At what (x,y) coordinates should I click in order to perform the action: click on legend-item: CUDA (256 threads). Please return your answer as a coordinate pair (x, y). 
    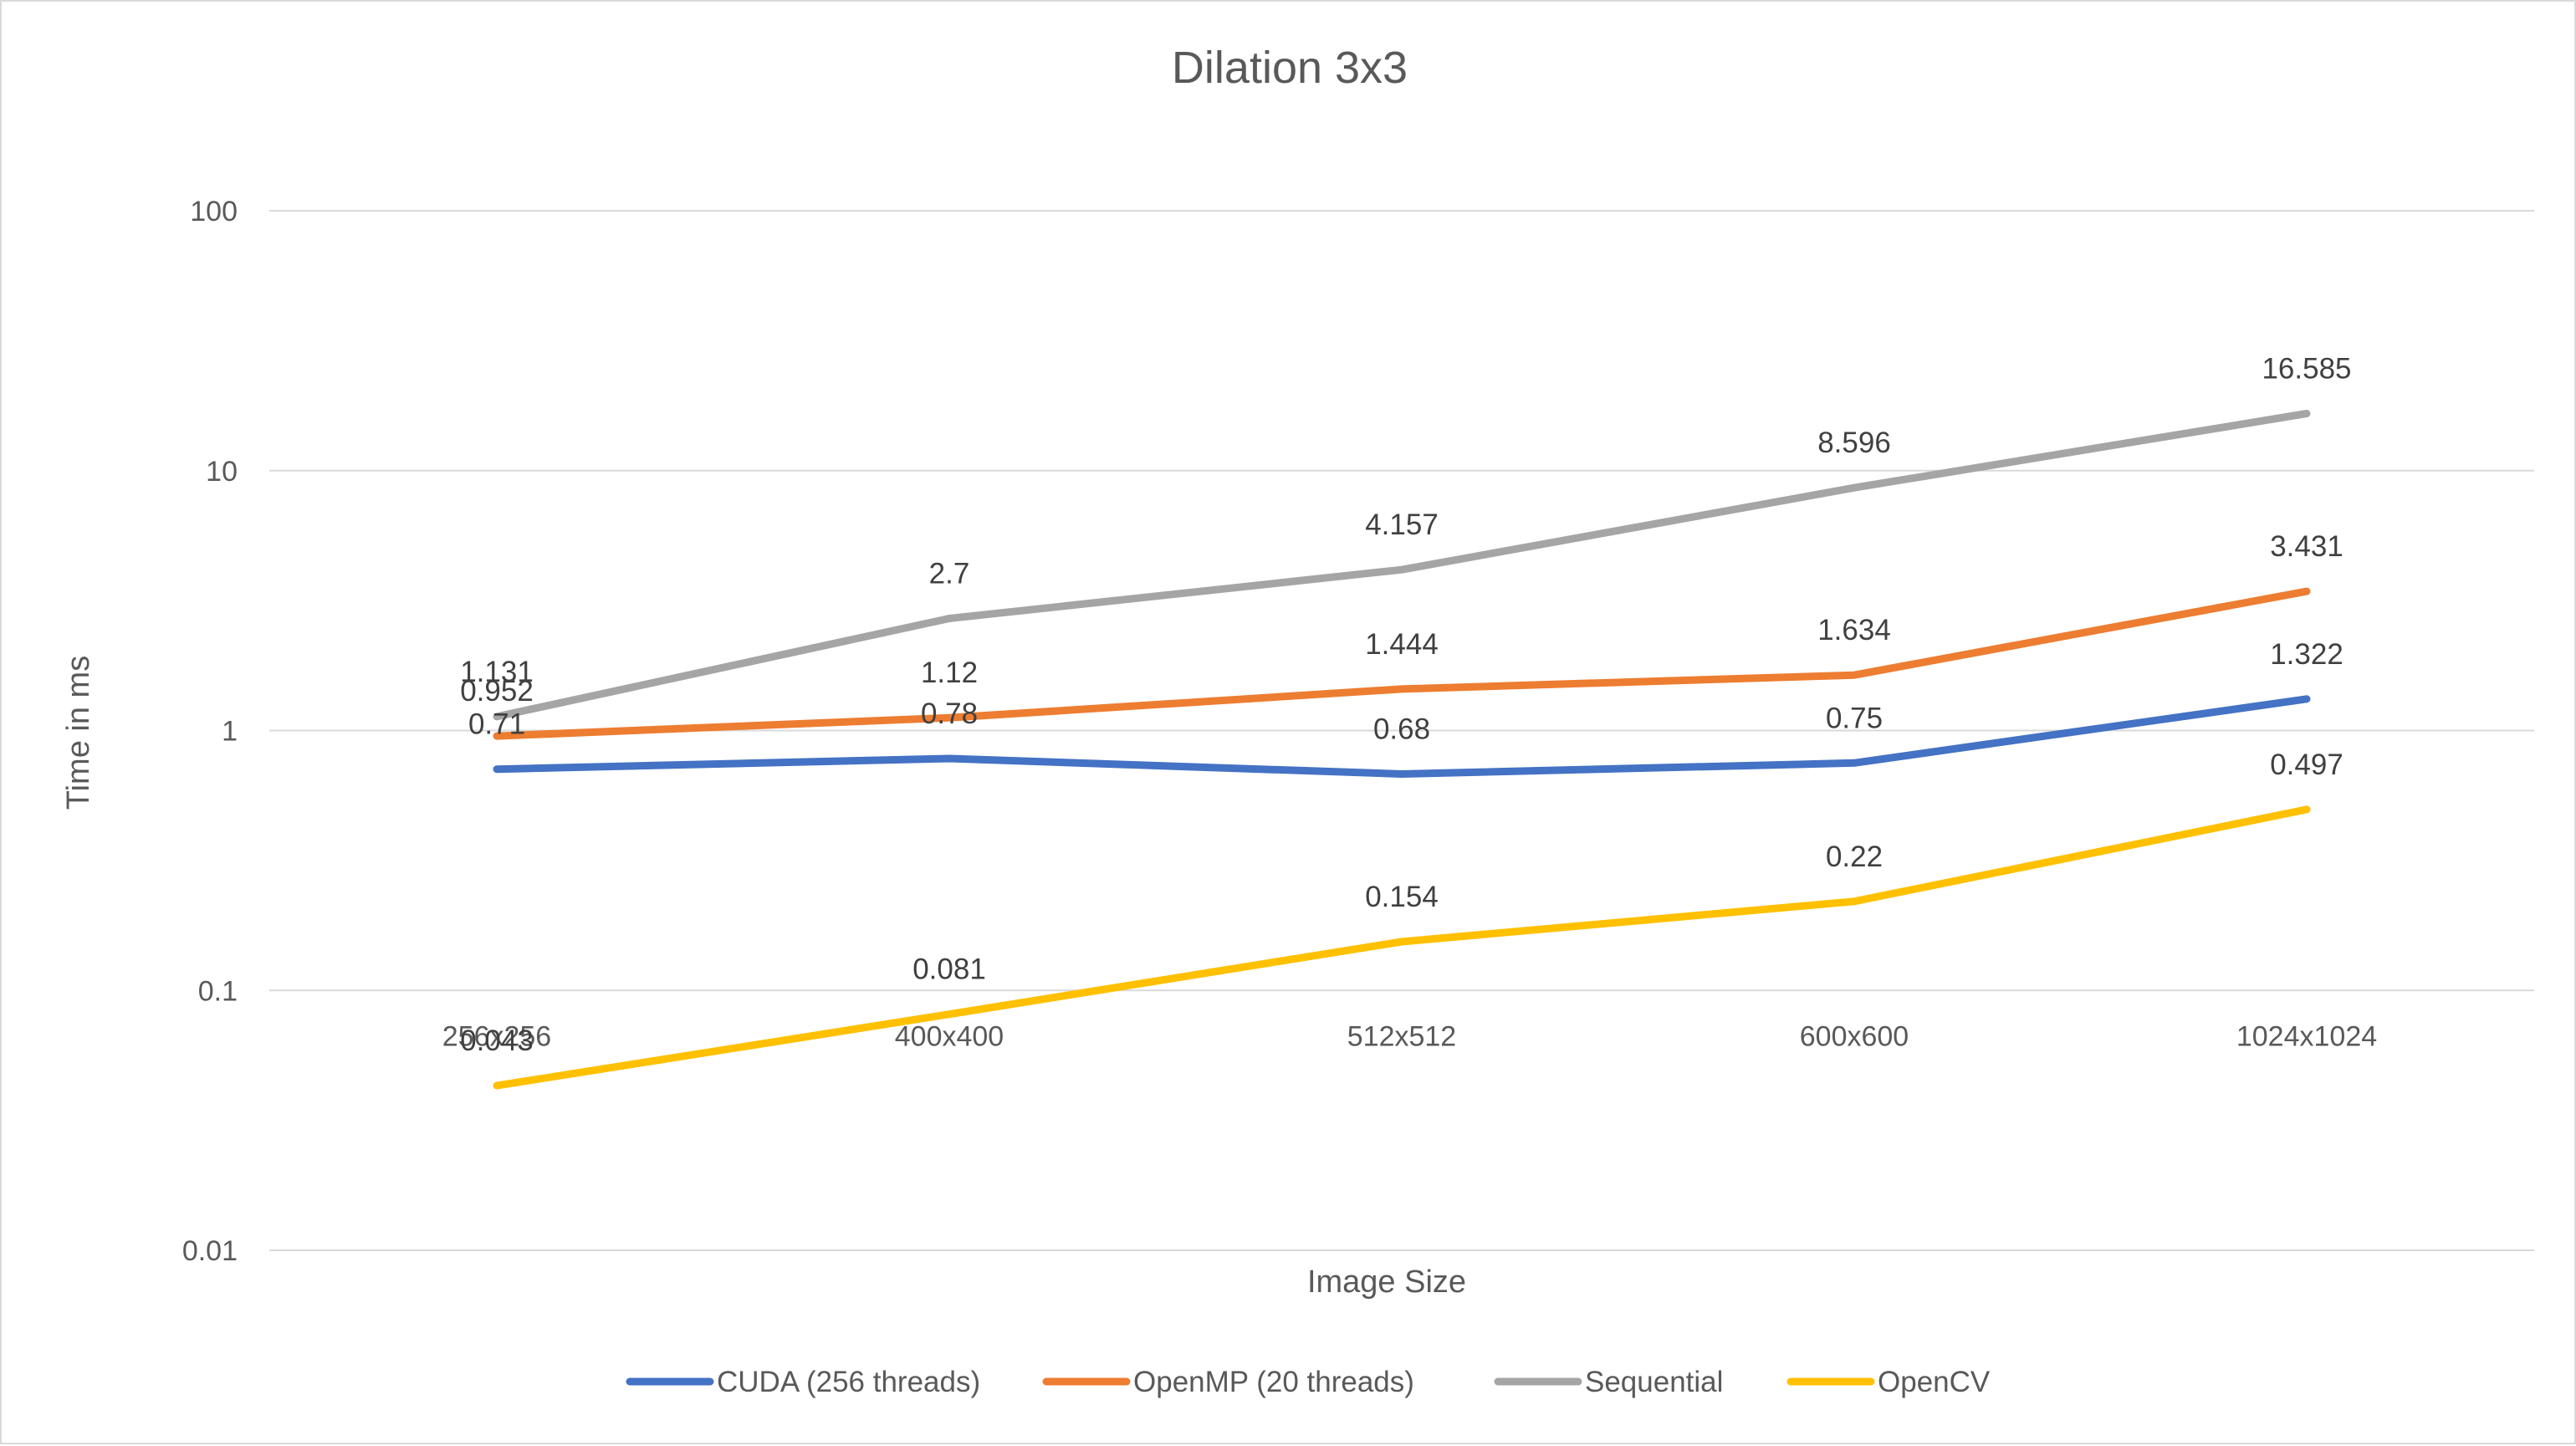
    Looking at the image, I should click on (803, 1382).